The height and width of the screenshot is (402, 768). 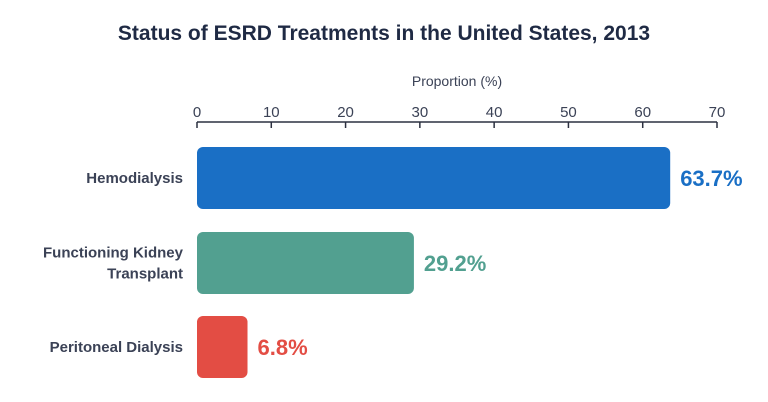 I want to click on x-tick-label: 0, so click(x=197, y=112).